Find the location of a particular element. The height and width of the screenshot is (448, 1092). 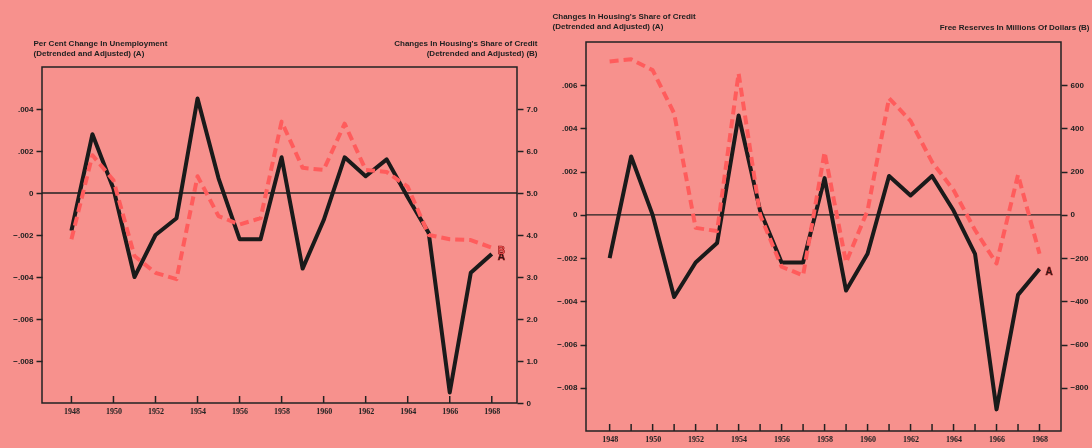

y2-axis-title: Free Reserves In Millions Of Dollars (B) is located at coordinates (1014, 27).